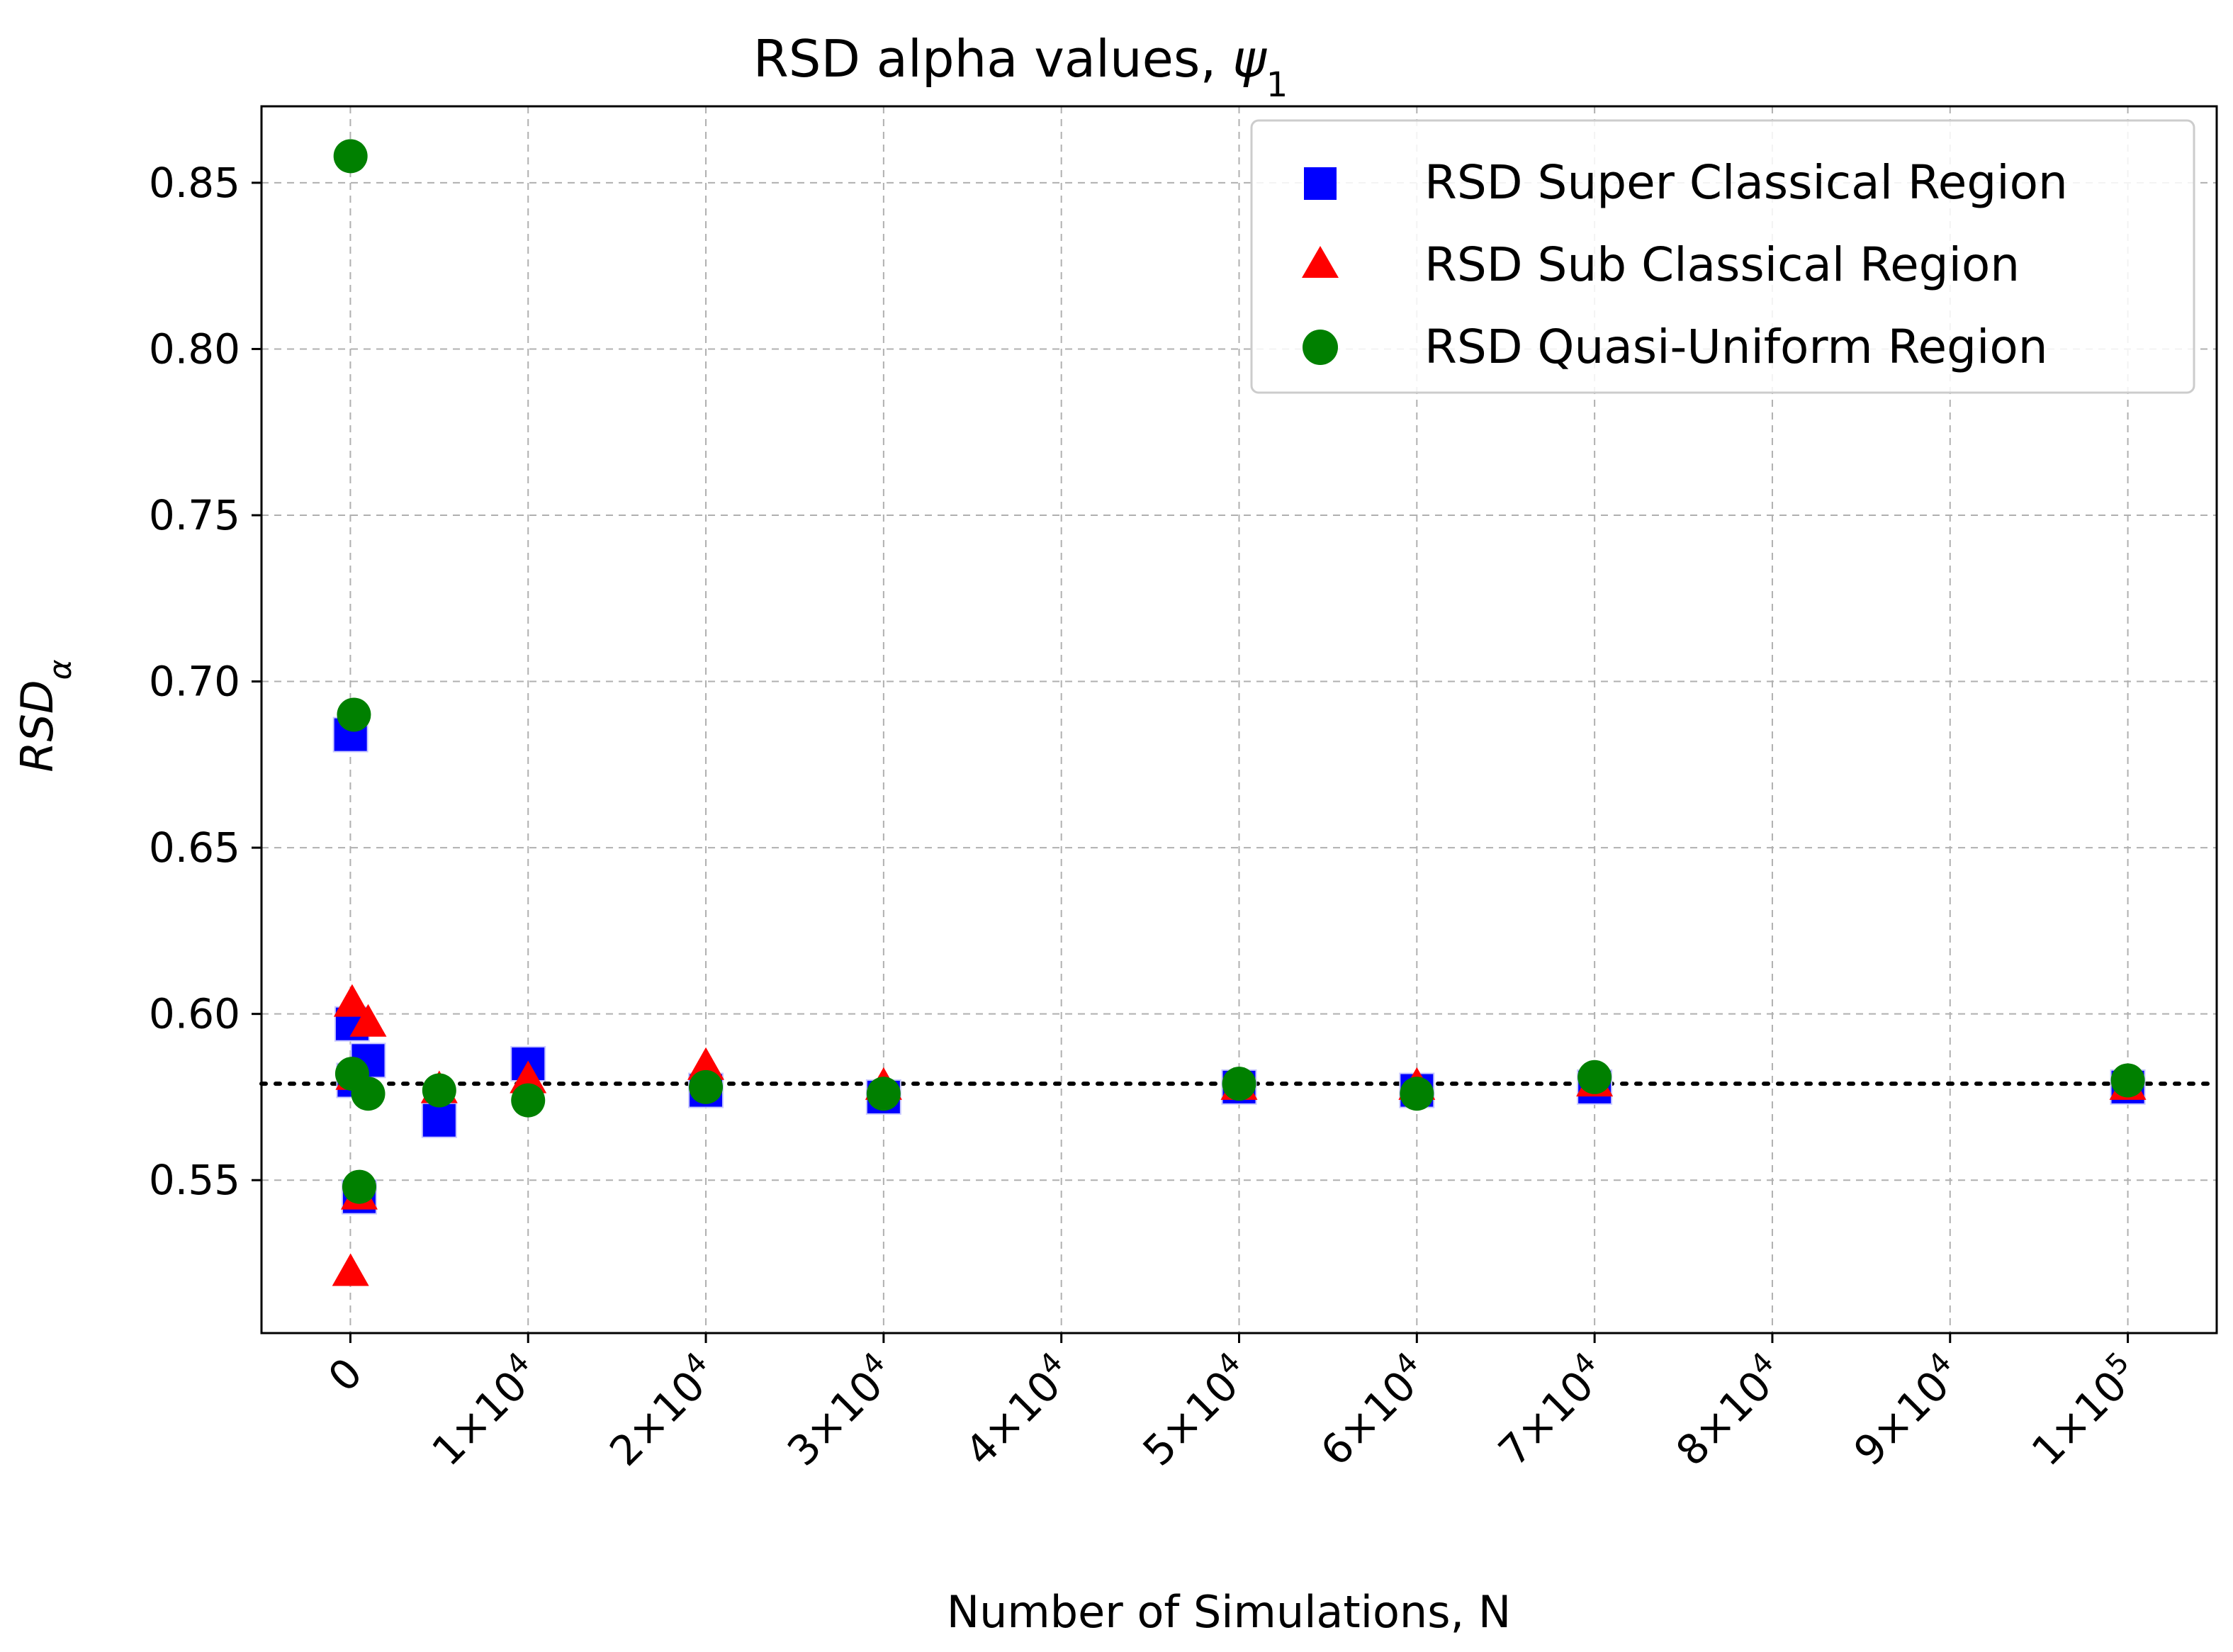 This screenshot has height=1652, width=2233. I want to click on x-tick-label: 0, so click(345, 1375).